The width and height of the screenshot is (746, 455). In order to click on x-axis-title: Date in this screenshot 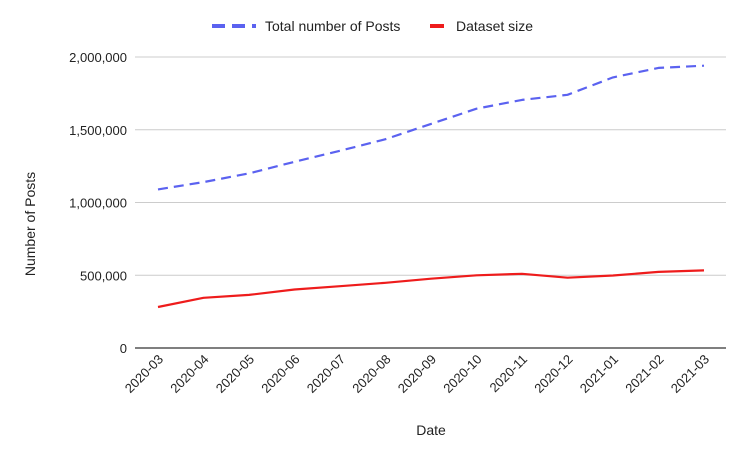, I will do `click(431, 430)`.